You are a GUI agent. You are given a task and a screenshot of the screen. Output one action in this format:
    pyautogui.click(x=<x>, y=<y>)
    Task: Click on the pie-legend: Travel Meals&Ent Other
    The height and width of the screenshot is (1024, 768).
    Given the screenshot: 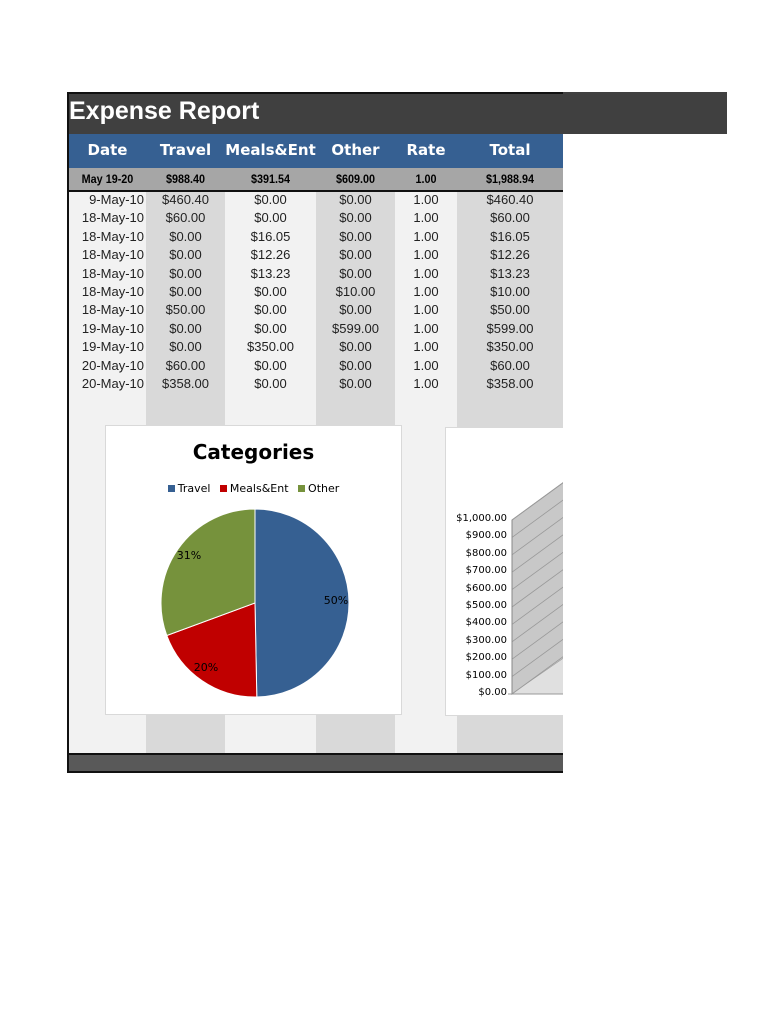 What is the action you would take?
    pyautogui.click(x=253, y=488)
    